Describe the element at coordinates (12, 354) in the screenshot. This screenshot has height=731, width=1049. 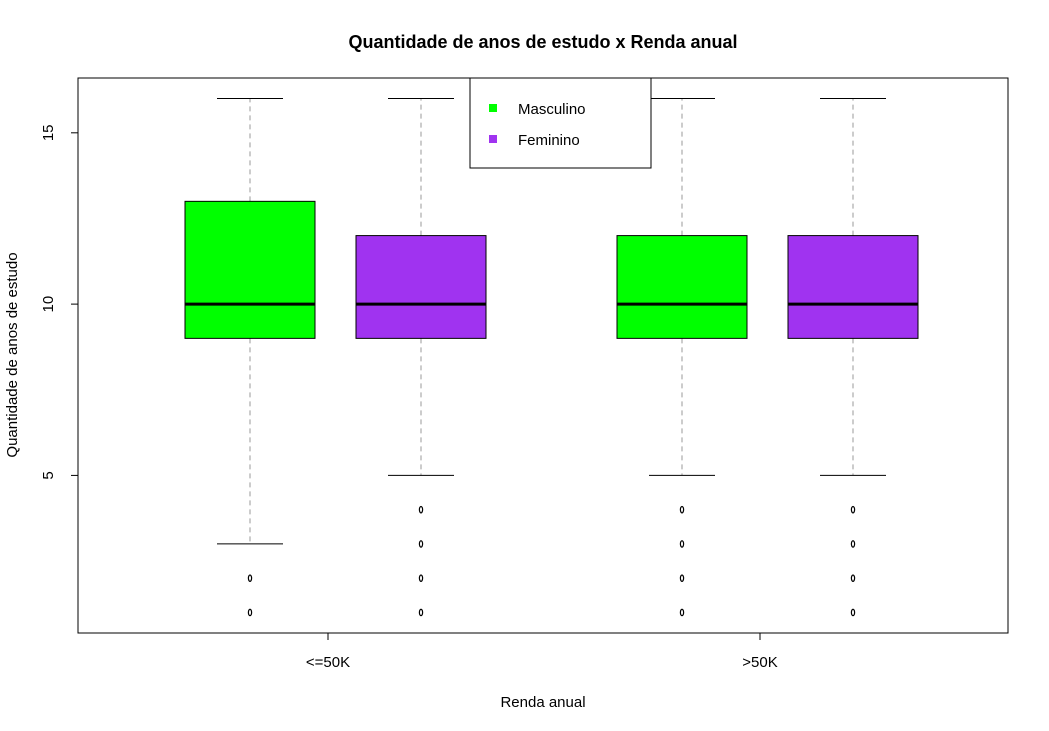
I see `y-axis-label: Quantidade de anos de estudo` at that location.